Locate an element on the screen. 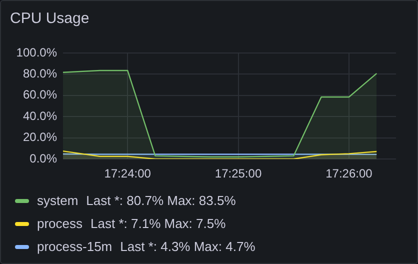  legend-label: process is located at coordinates (60, 223).